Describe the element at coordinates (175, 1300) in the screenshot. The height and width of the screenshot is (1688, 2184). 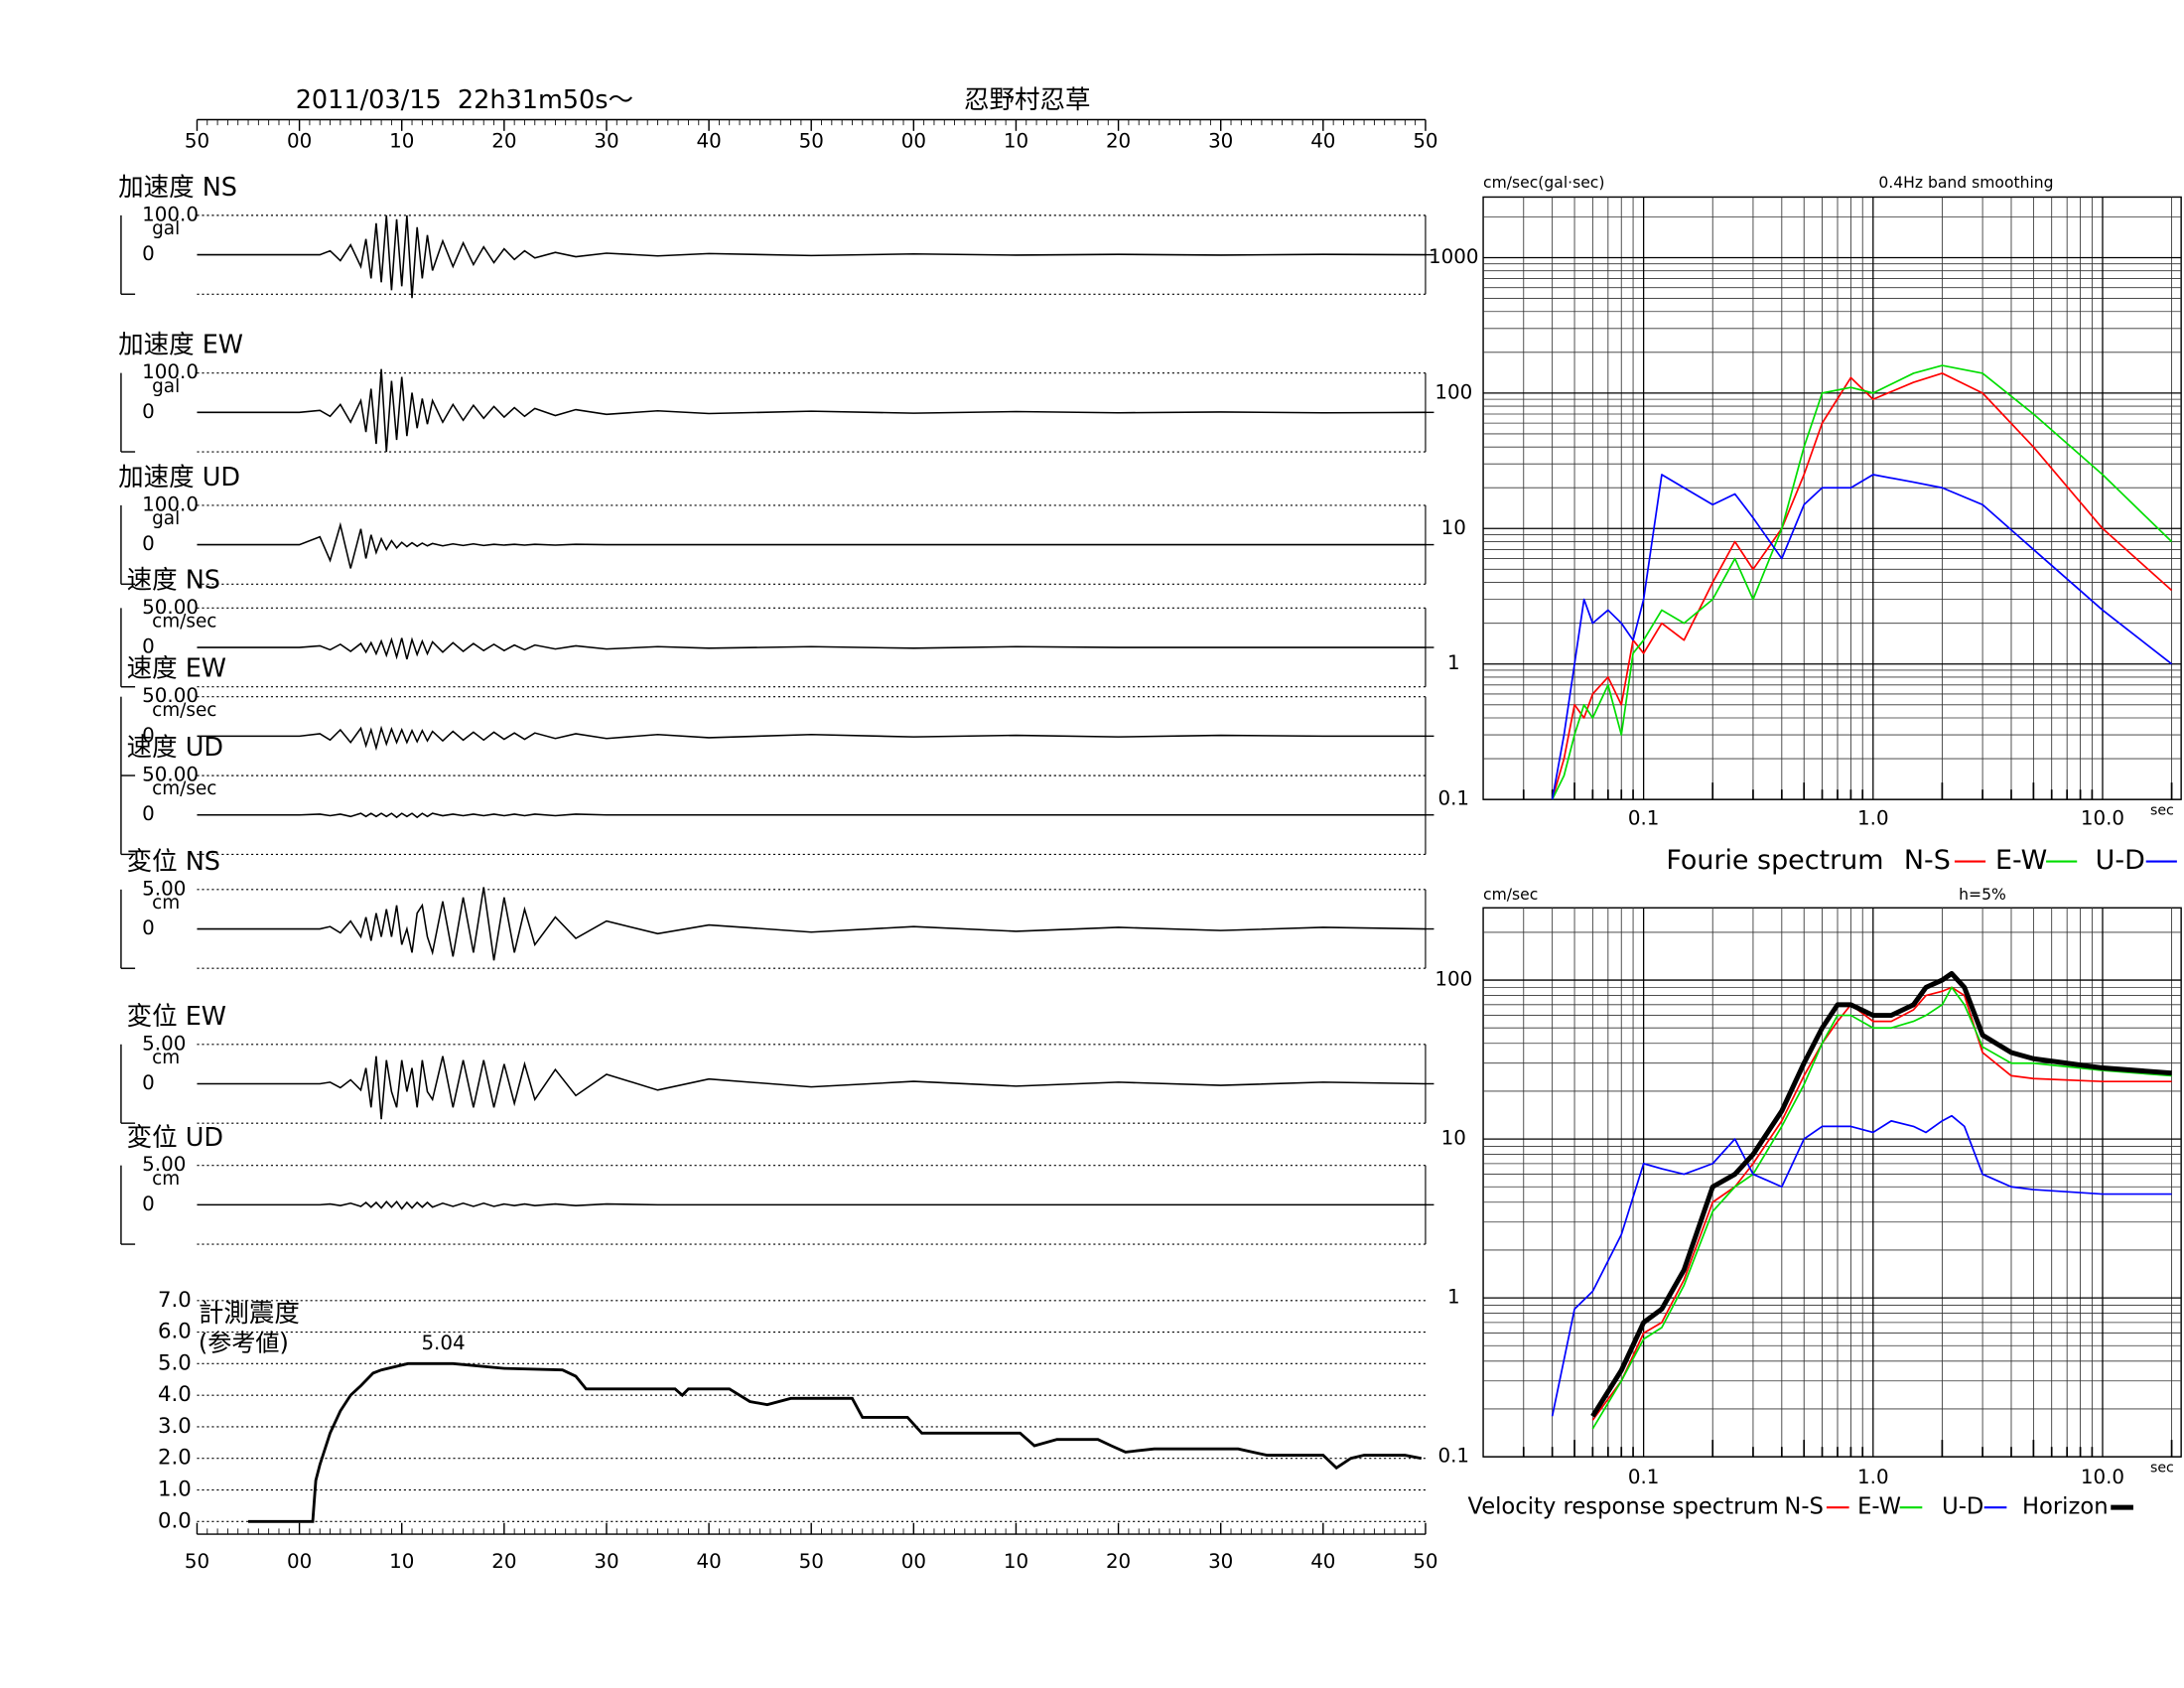
I see `y-tick-label: 7.0` at that location.